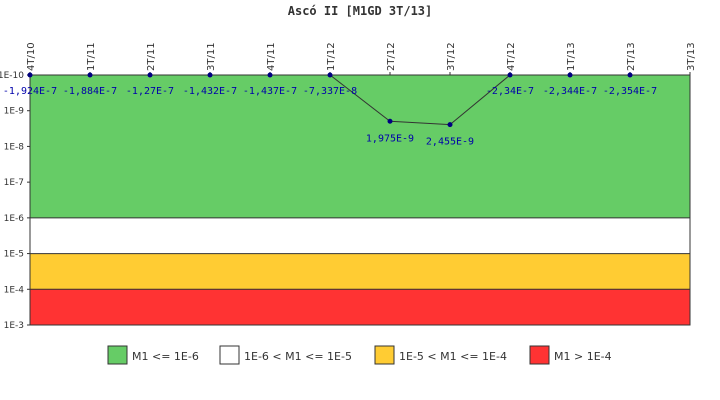 The height and width of the screenshot is (400, 720). What do you see at coordinates (14, 219) in the screenshot?
I see `y-tick-label: 1E-6` at bounding box center [14, 219].